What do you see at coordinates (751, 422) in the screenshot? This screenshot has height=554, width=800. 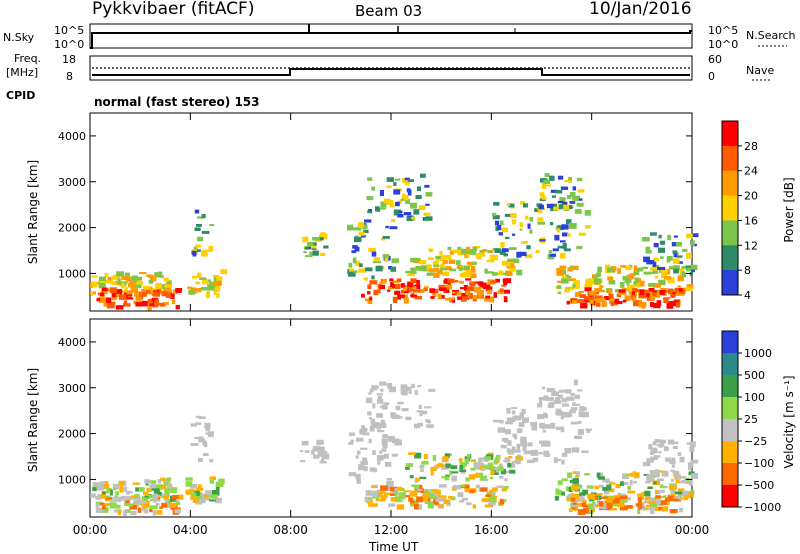 I see `velocity-colorbar: 1000 500 100 25 −25 −100 −500 −1000` at bounding box center [751, 422].